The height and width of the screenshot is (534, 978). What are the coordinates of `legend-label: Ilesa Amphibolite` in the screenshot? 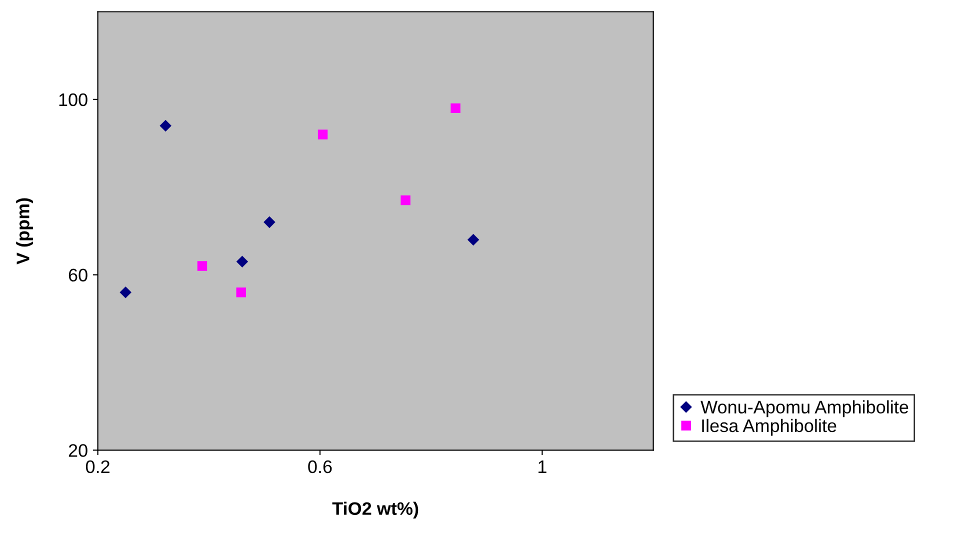 It's located at (769, 427).